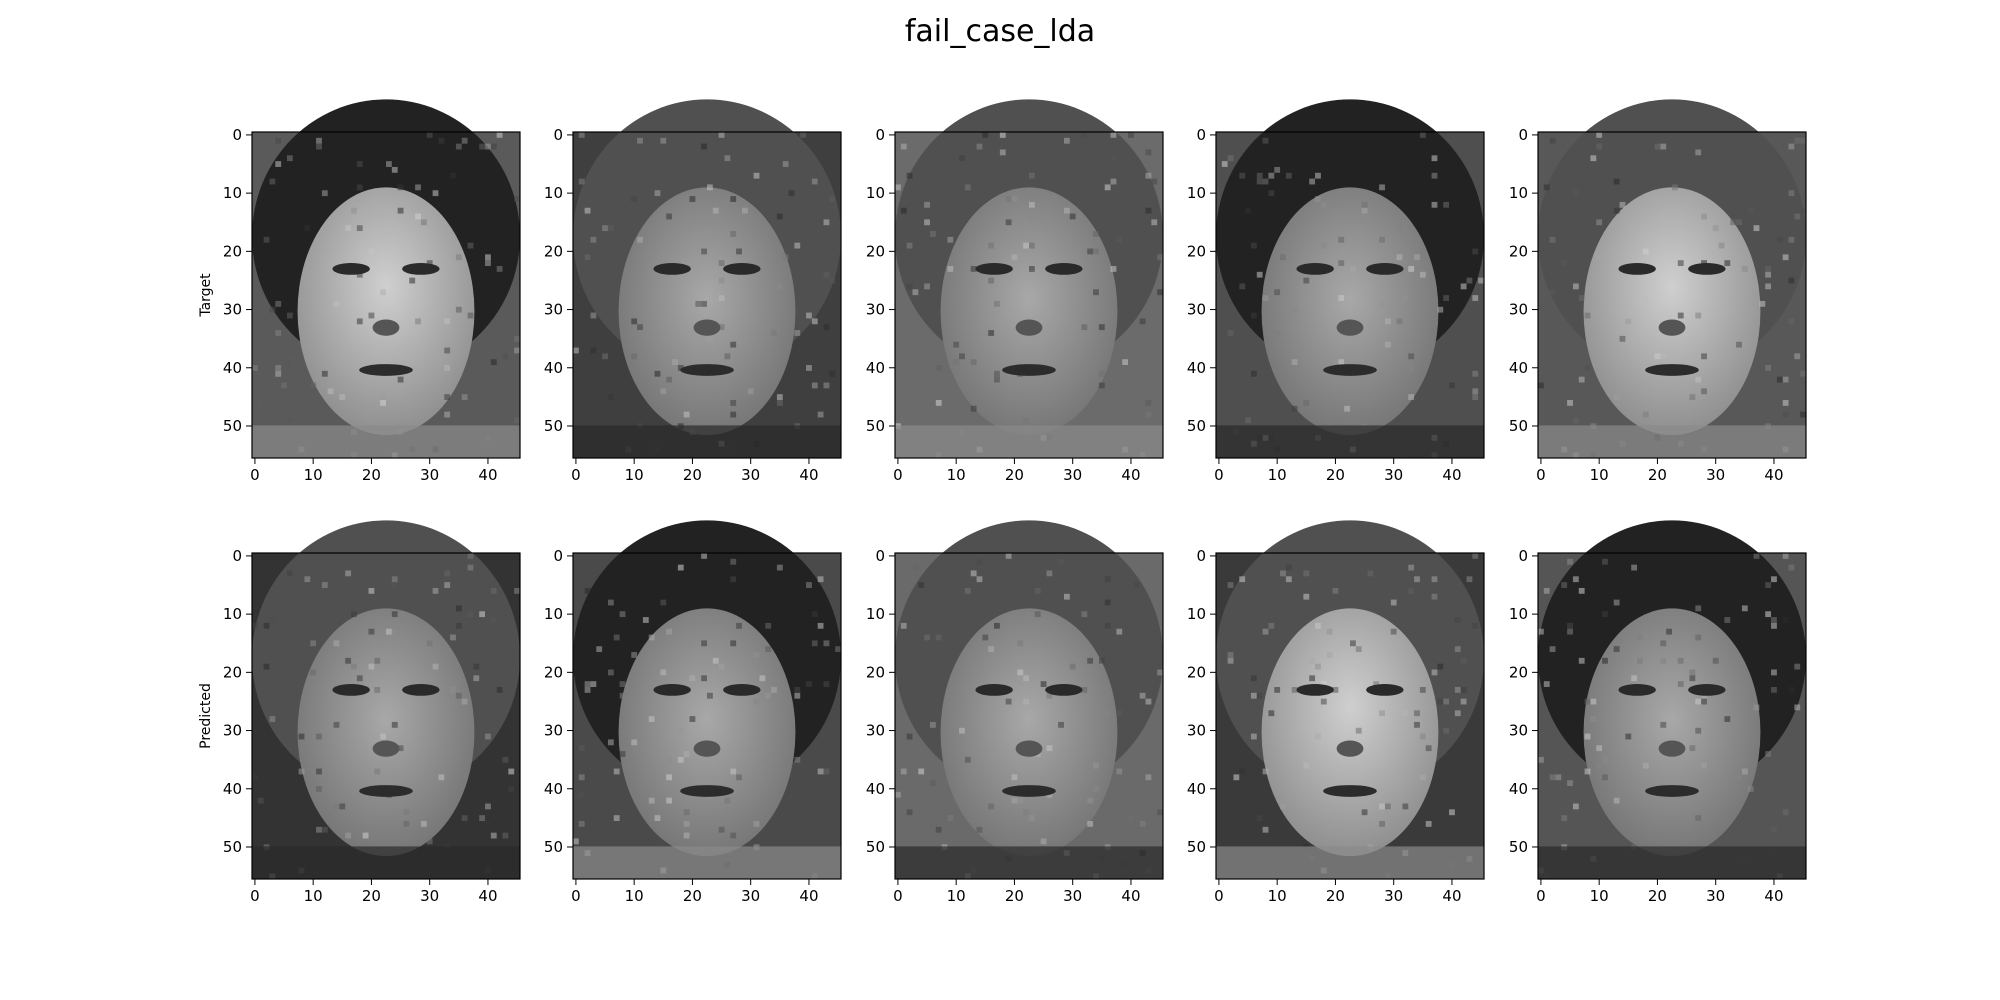  Describe the element at coordinates (1029, 295) in the screenshot. I see `axes-frame` at that location.